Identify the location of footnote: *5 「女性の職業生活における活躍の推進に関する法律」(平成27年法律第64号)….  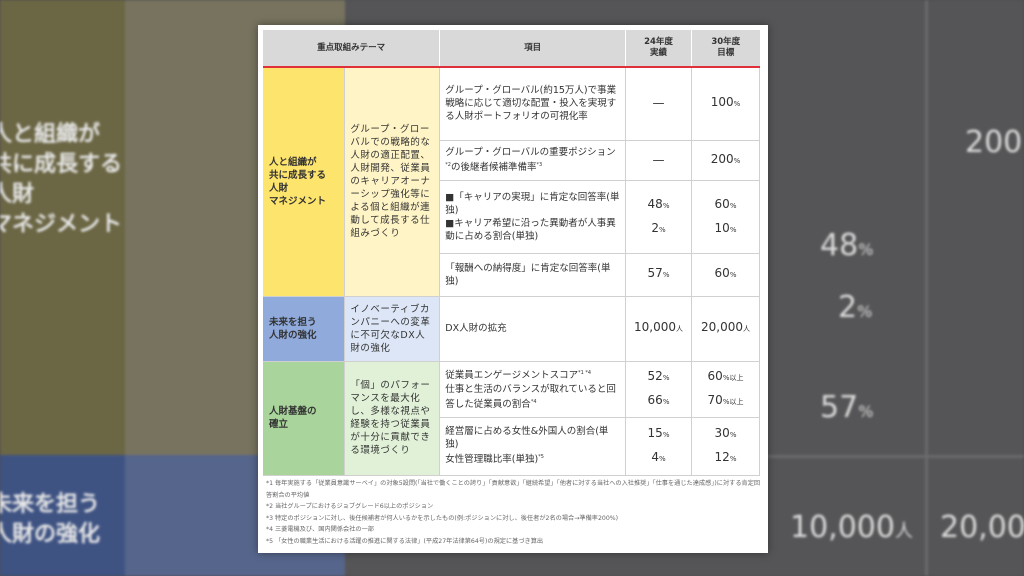
(405, 541).